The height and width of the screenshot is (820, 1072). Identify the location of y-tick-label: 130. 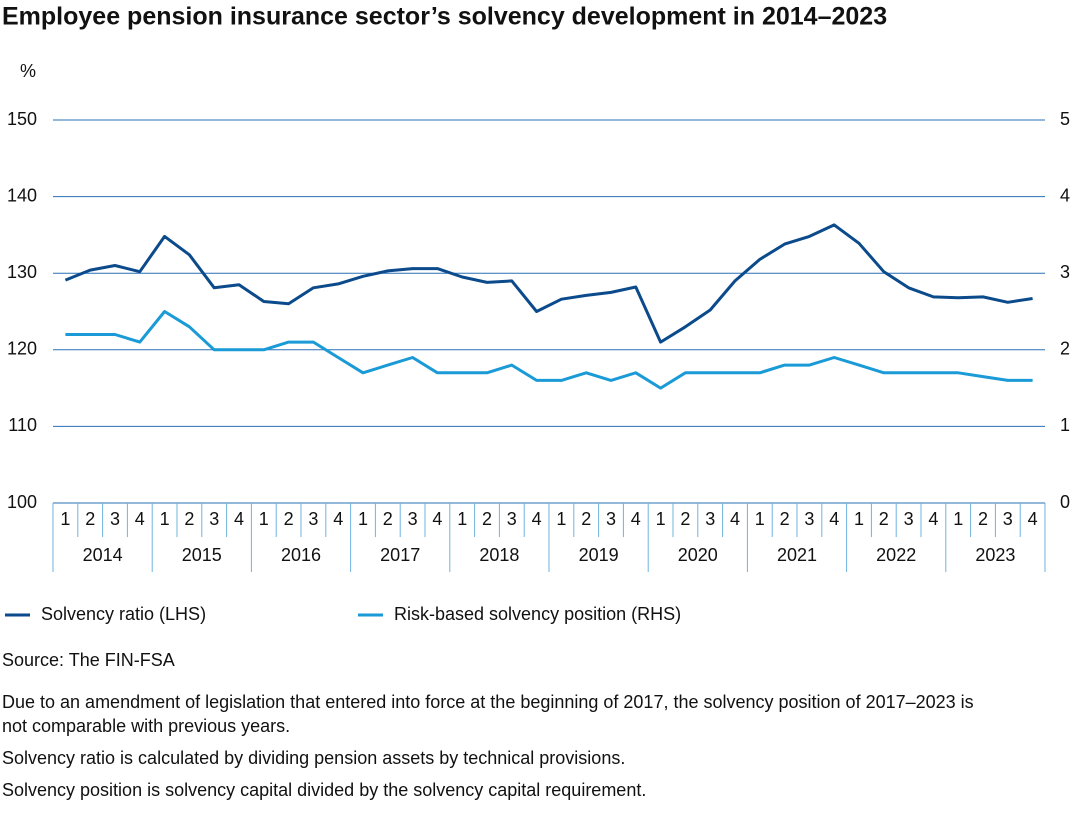
(22, 272).